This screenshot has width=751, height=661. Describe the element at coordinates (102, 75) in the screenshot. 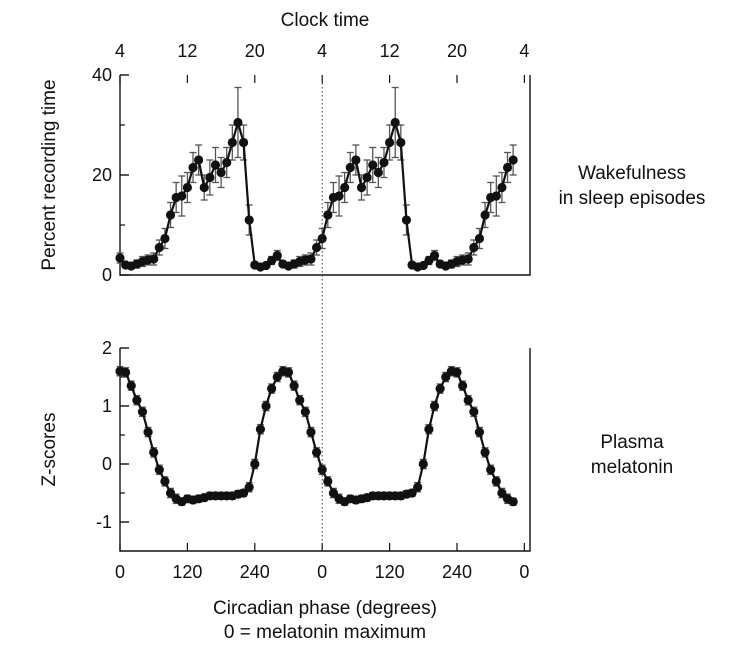

I see `wake-ytick-label: 40` at that location.